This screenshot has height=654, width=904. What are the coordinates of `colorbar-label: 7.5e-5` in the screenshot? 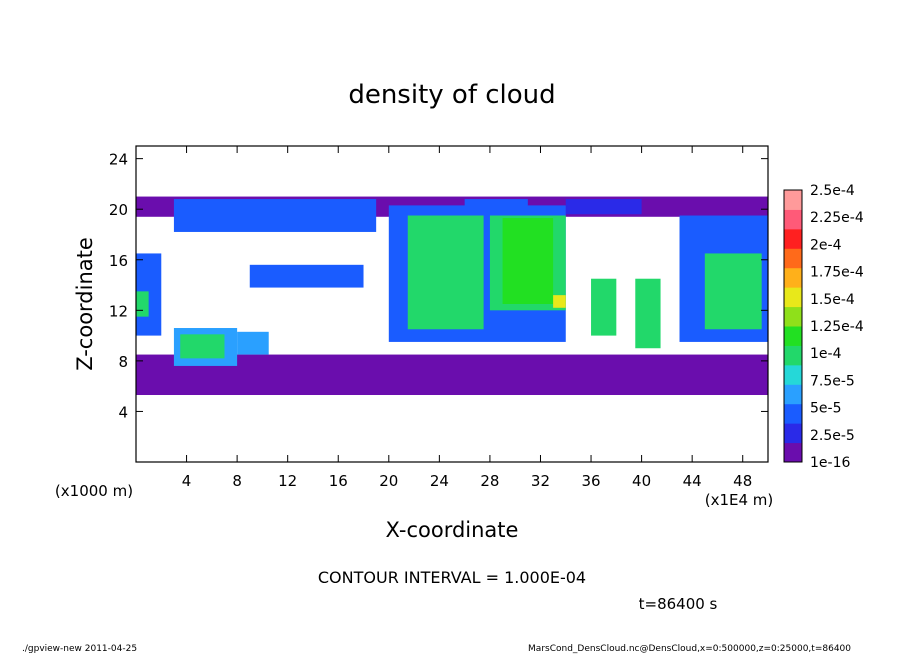 It's located at (832, 381).